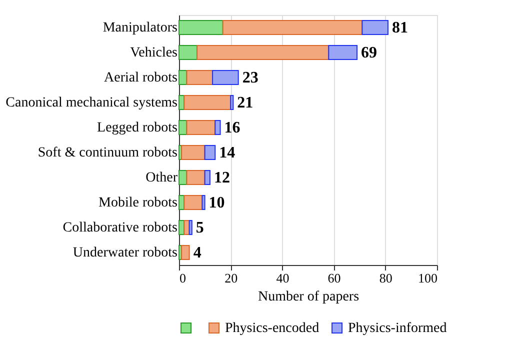  What do you see at coordinates (283, 278) in the screenshot?
I see `x-tick-label: 40` at bounding box center [283, 278].